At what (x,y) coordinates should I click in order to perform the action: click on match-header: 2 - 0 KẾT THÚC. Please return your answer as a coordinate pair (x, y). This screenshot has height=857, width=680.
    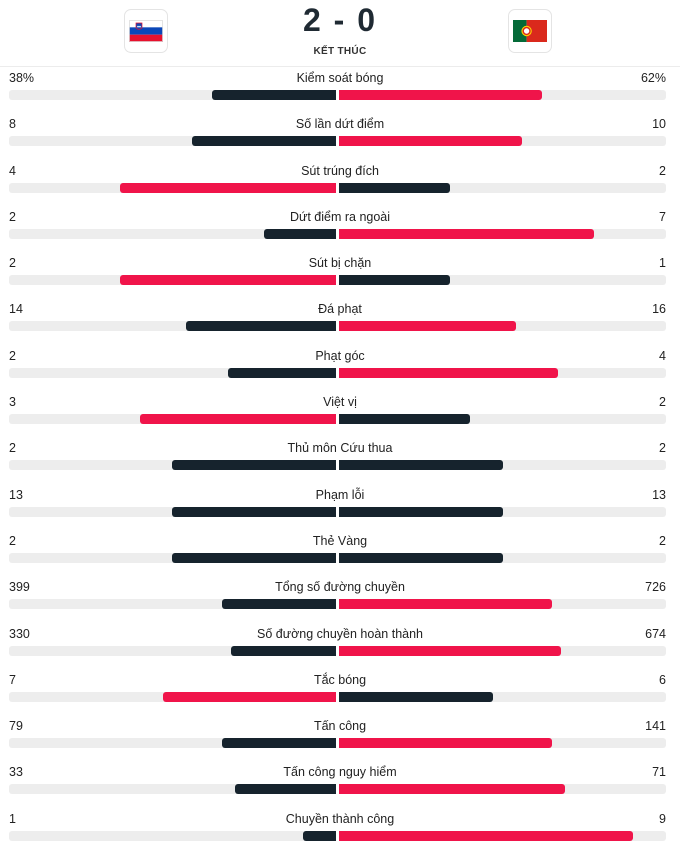
    Looking at the image, I should click on (340, 33).